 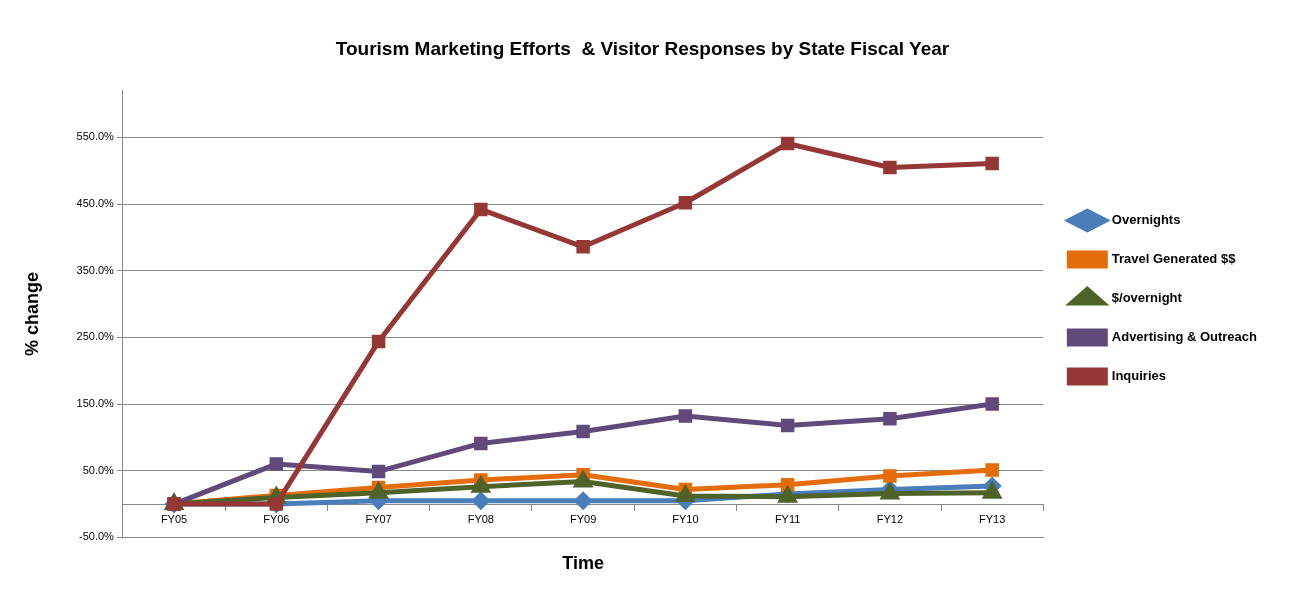 I want to click on y-tick-label: -50.0%, so click(x=97, y=536).